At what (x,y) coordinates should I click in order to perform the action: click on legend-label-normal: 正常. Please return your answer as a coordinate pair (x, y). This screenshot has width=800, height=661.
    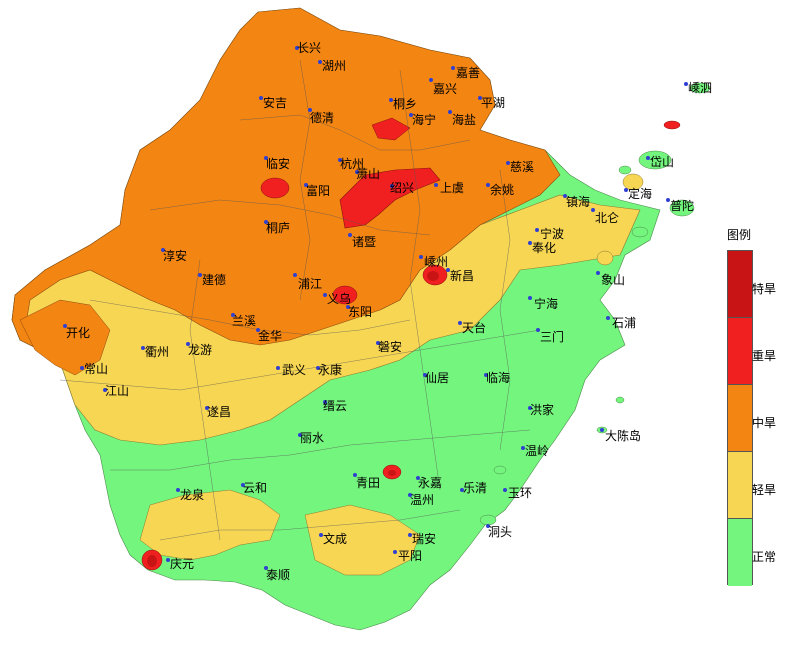
    Looking at the image, I should click on (764, 557).